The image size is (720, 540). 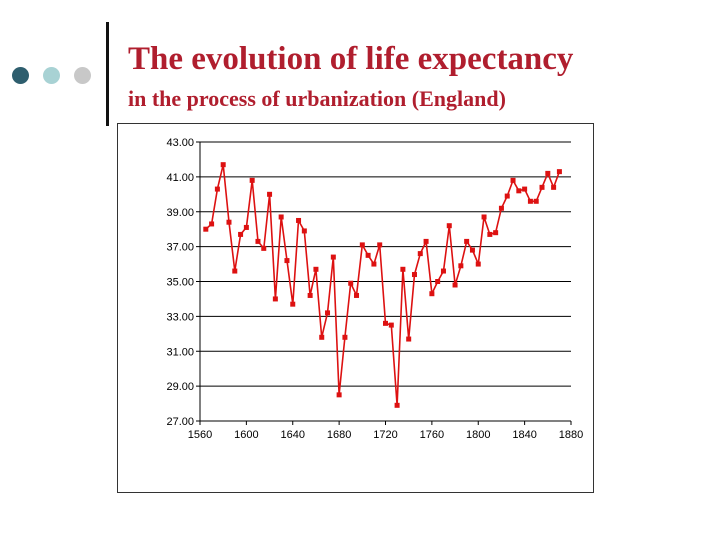 I want to click on x-tick-label-7: 1840, so click(x=524, y=435).